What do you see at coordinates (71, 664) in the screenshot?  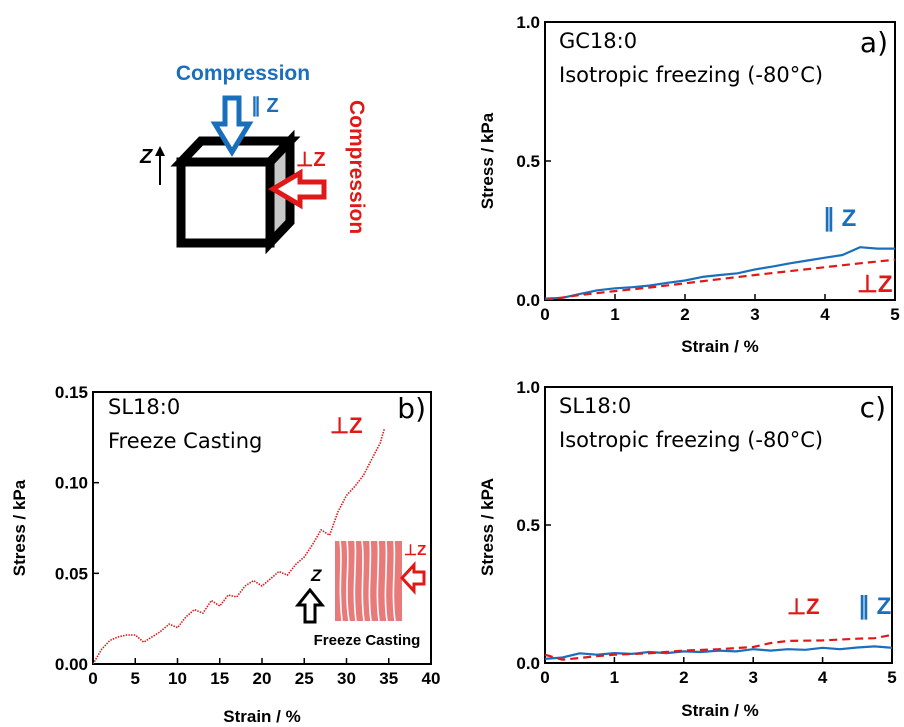 I see `panel-b-y-tick-label: 0.00` at bounding box center [71, 664].